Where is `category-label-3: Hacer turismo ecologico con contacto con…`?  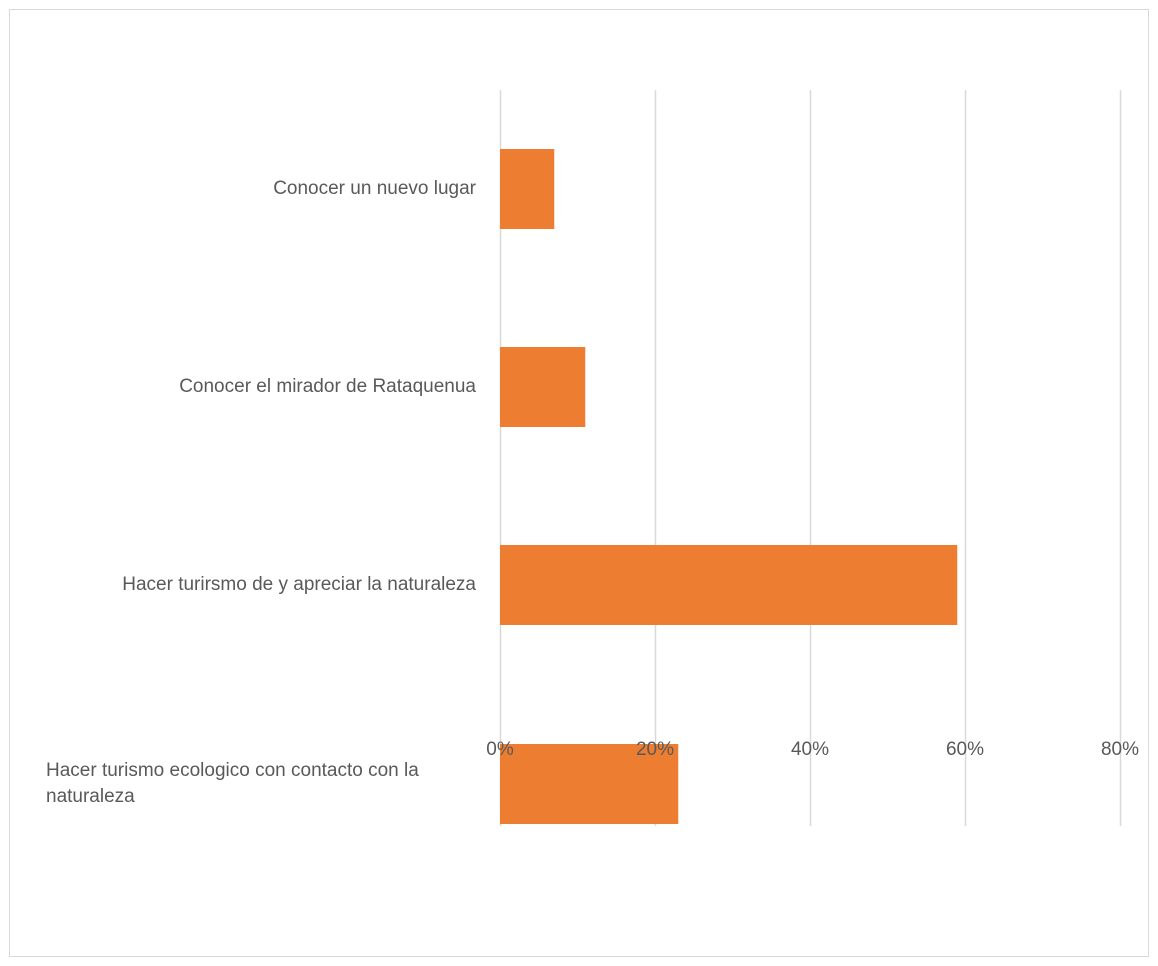
category-label-3: Hacer turismo ecologico con contacto con… is located at coordinates (232, 783).